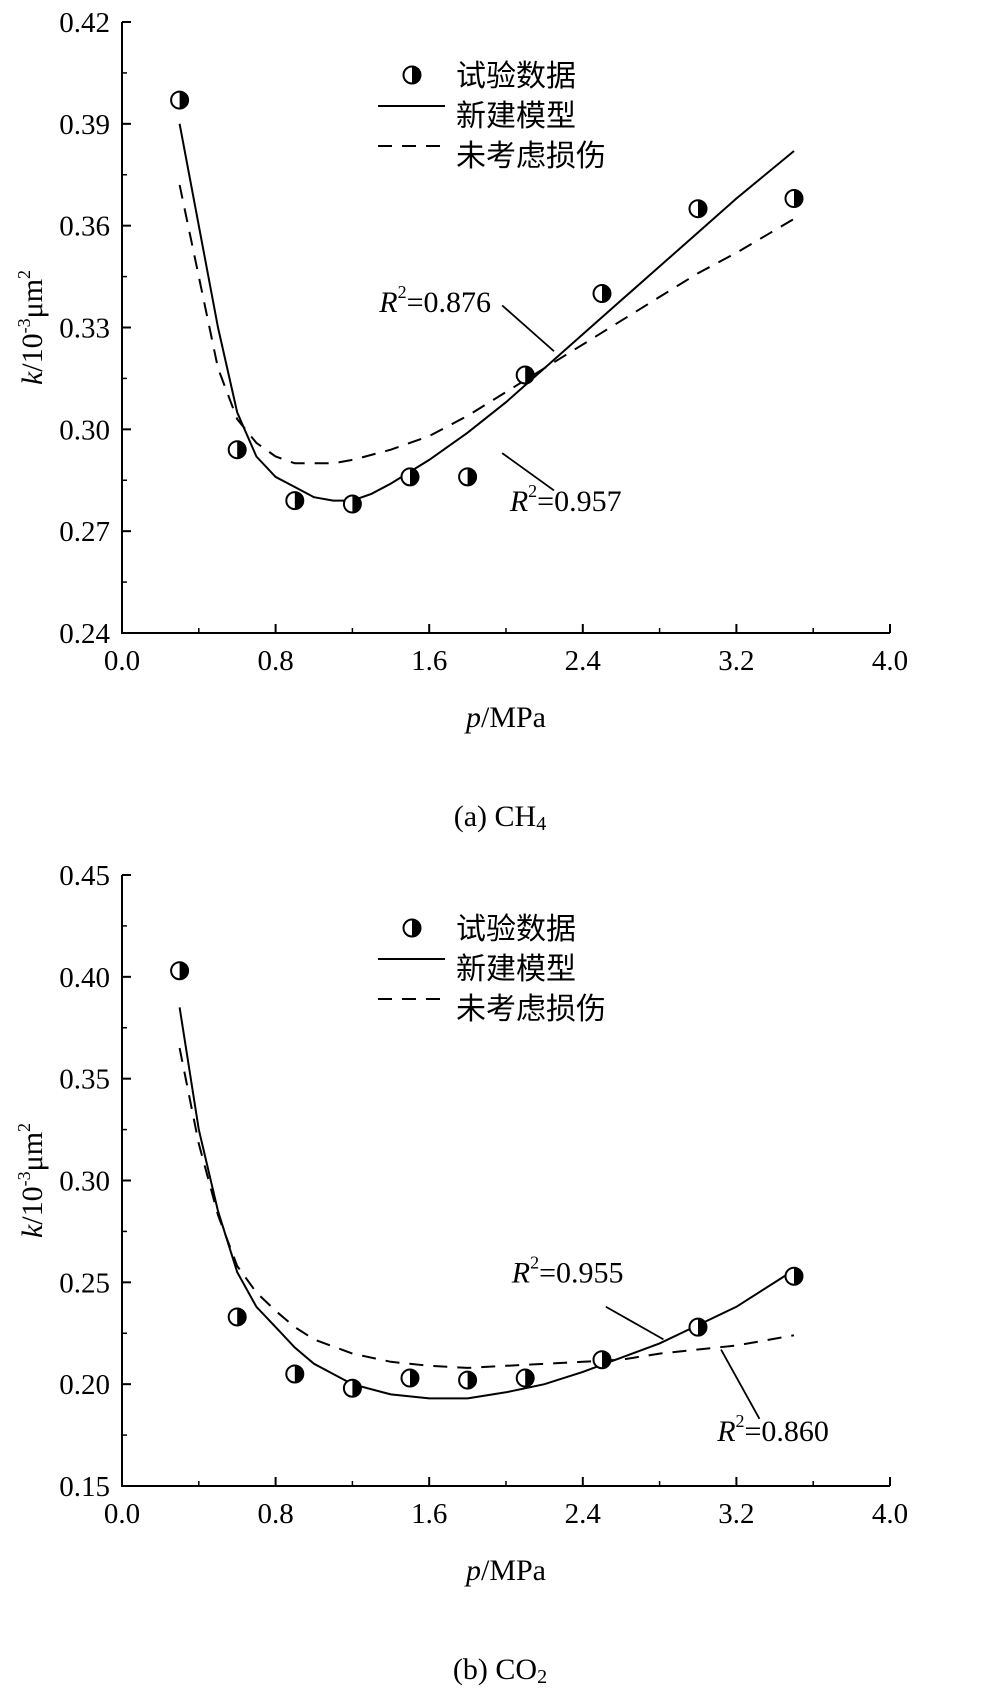  What do you see at coordinates (579, 501) in the screenshot?
I see `r-squared-value: =0.957` at bounding box center [579, 501].